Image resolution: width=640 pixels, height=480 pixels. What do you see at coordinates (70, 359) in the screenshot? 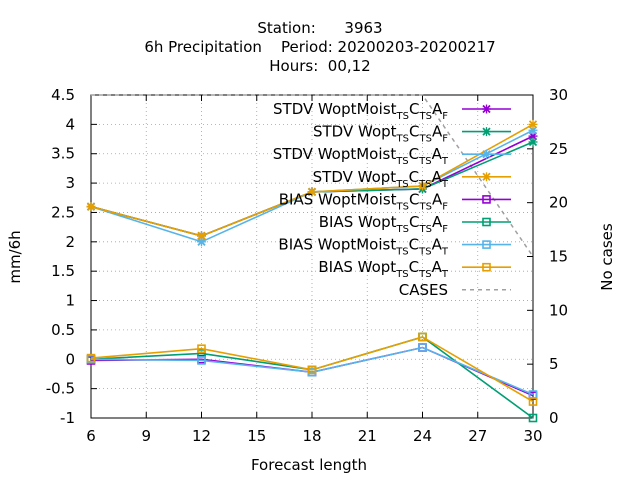
I see `y-tick-label: 0` at bounding box center [70, 359].